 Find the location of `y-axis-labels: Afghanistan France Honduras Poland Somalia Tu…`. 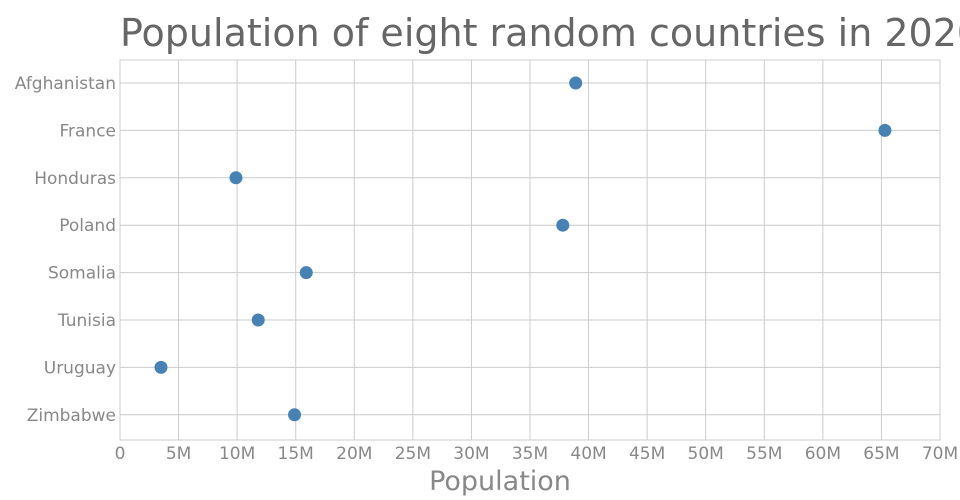

y-axis-labels: Afghanistan France Honduras Poland Somalia Tu… is located at coordinates (65, 250).